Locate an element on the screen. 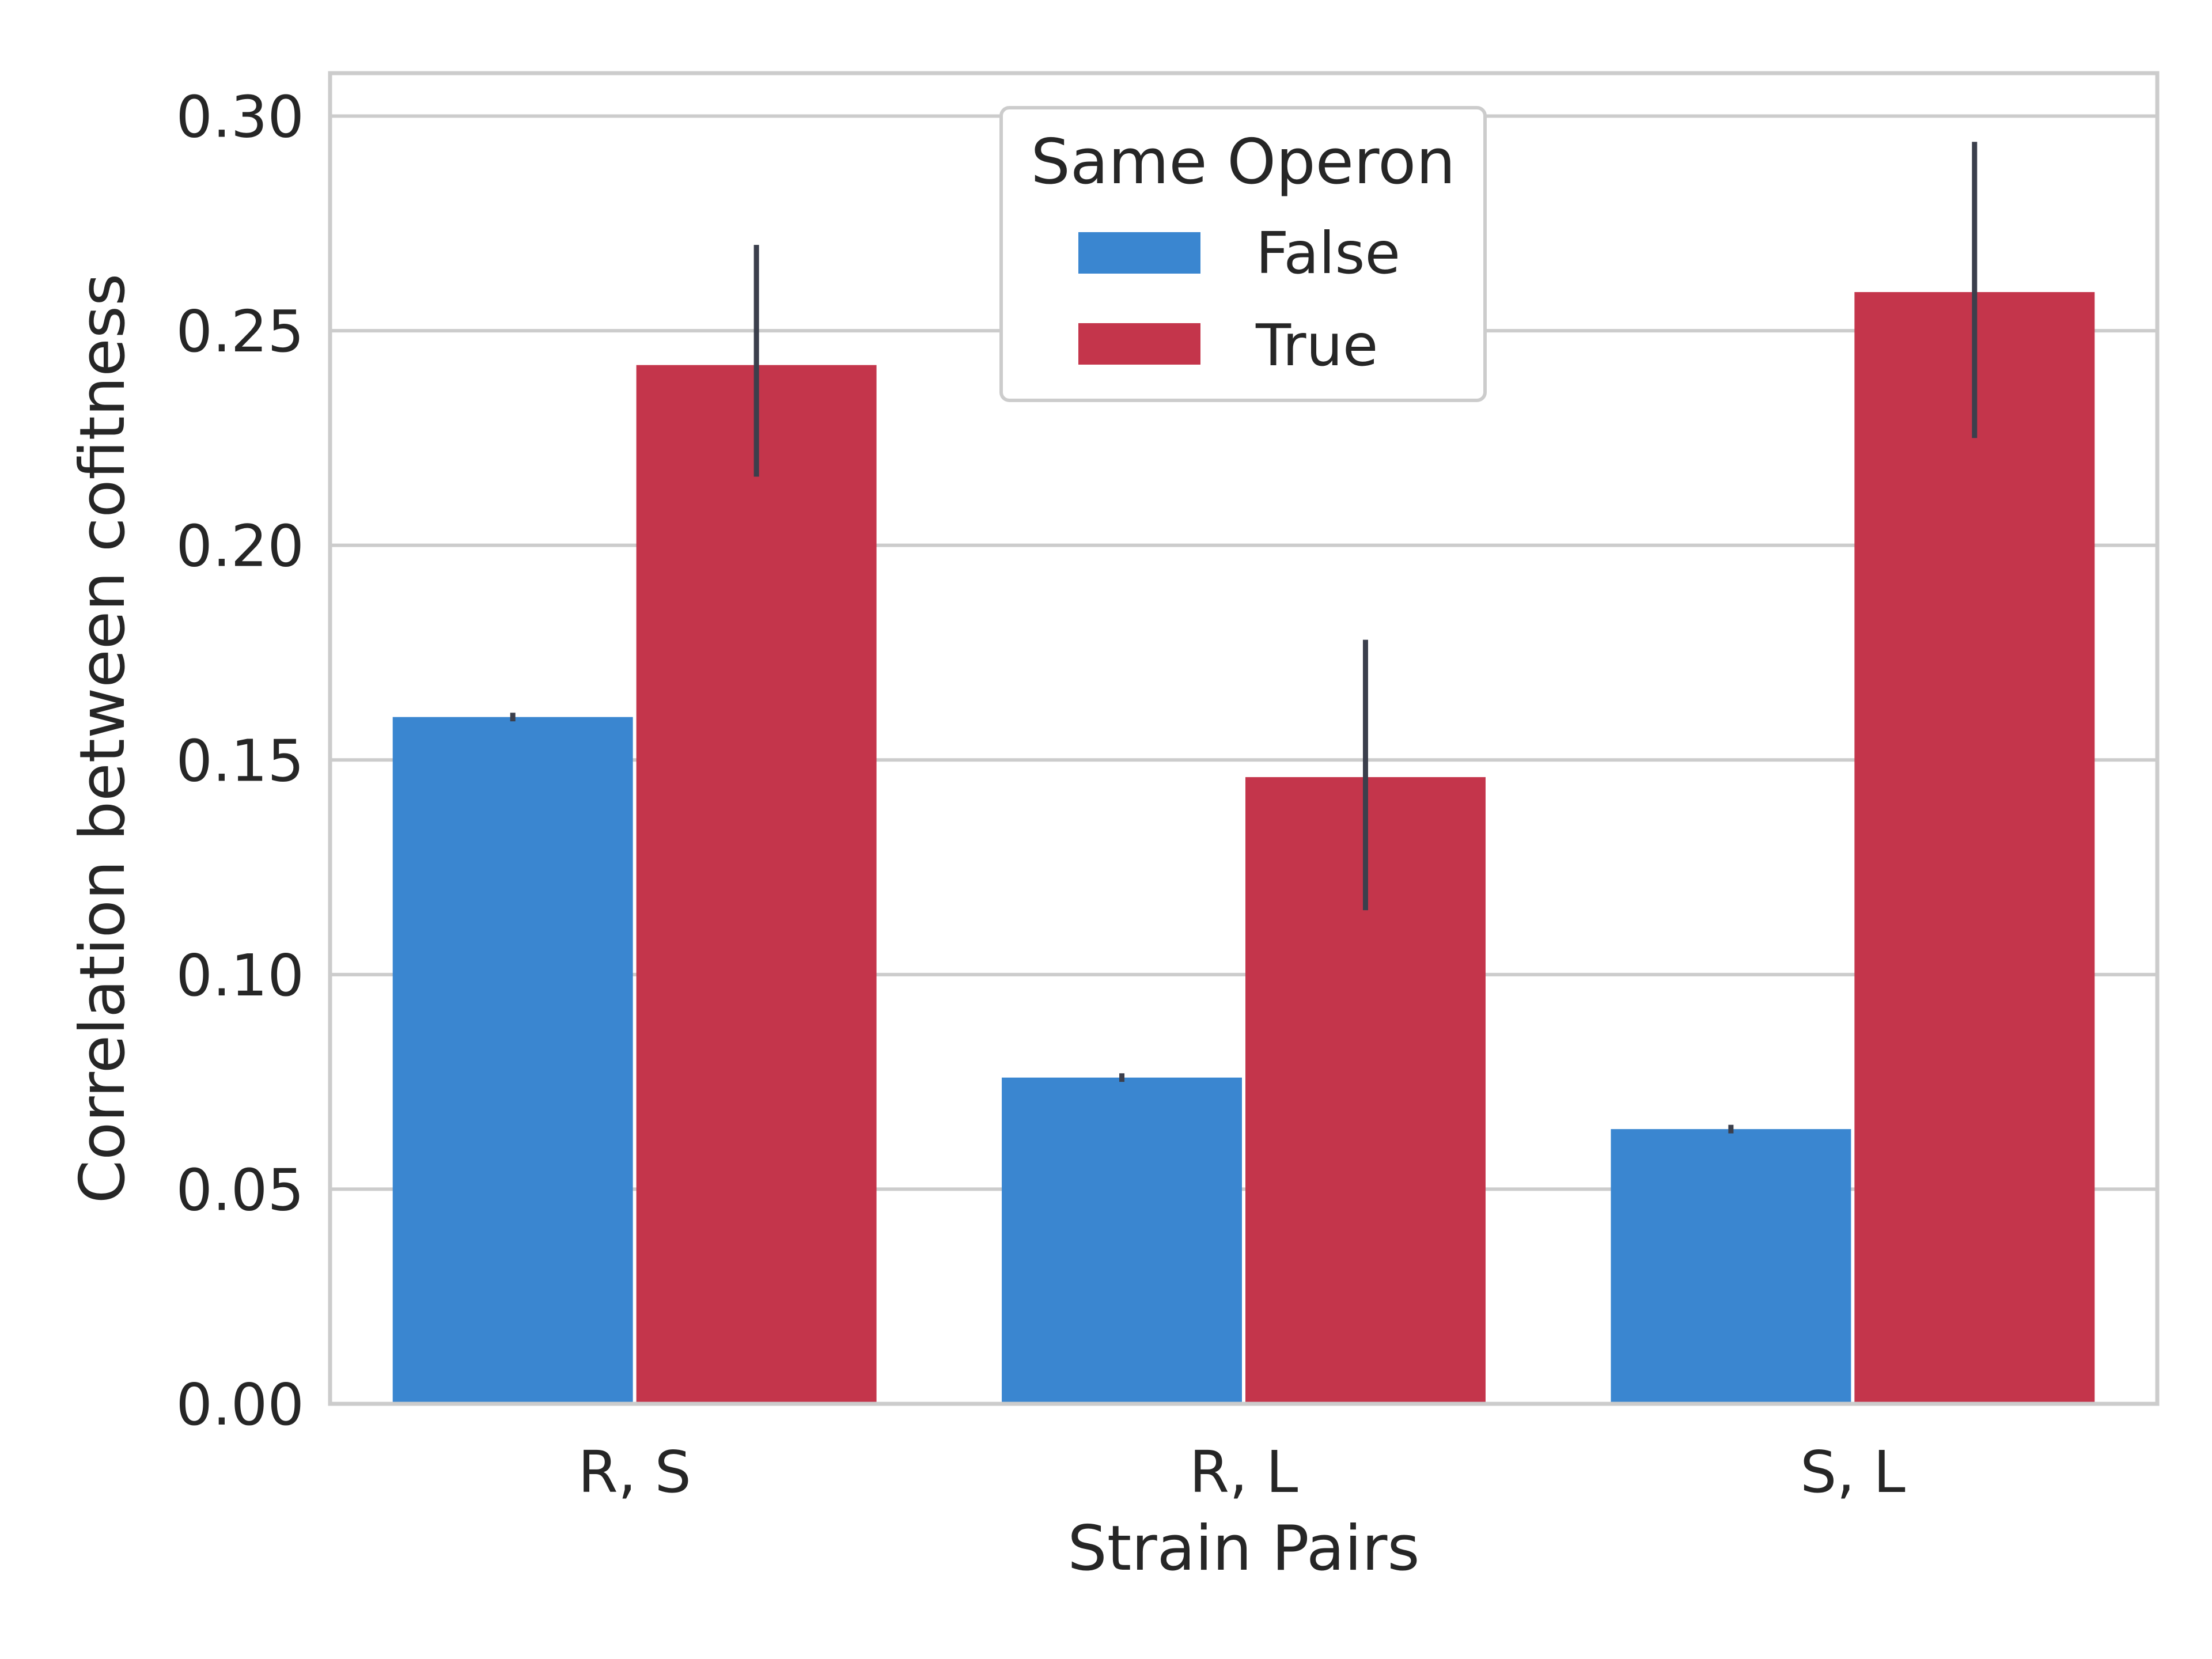 The height and width of the screenshot is (1659, 2212). x-axis-label: Strain Pairs is located at coordinates (1243, 1549).